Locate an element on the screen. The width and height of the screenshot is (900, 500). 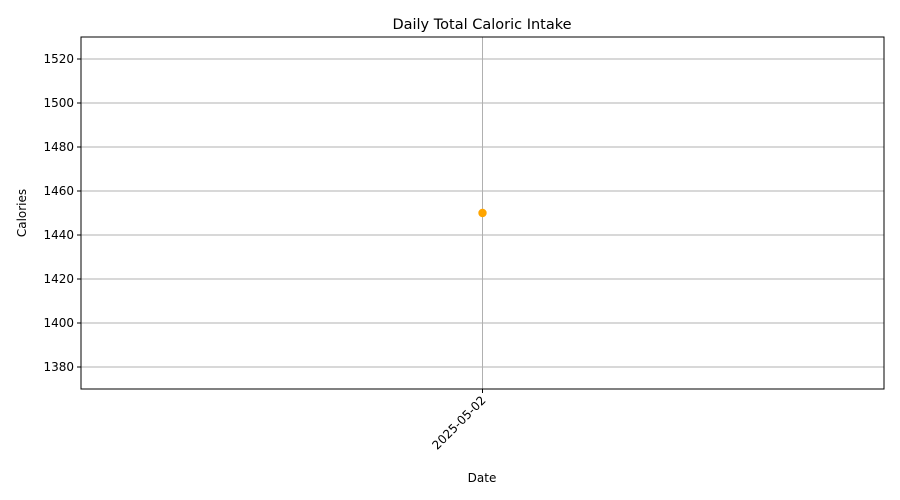
y-tick-label: 1520 is located at coordinates (58, 59).